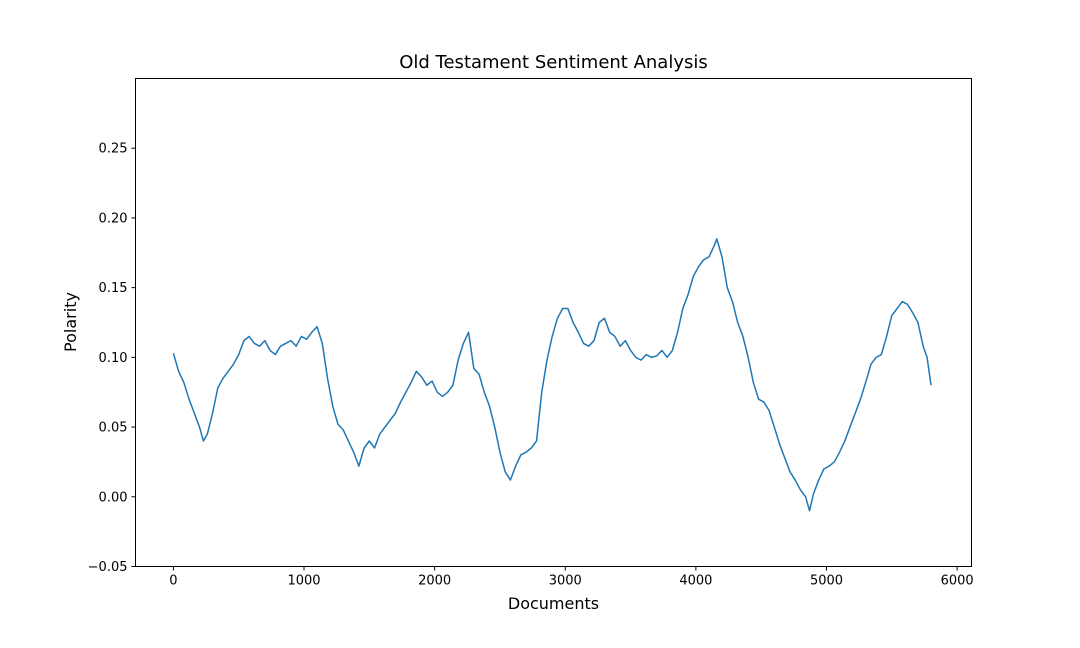 The image size is (1080, 648). I want to click on y-tick-label: 0.25, so click(113, 149).